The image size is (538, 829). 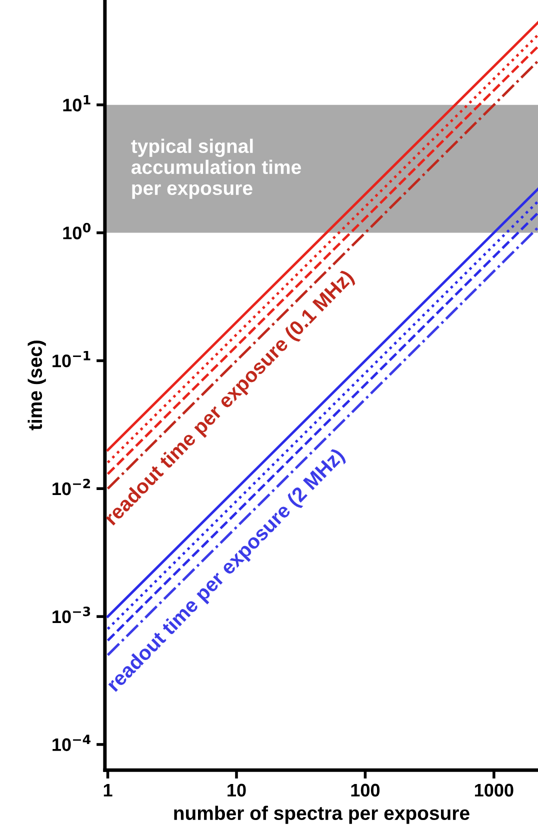 I want to click on y-tick-label: 10$^{0}$, so click(x=77, y=231).